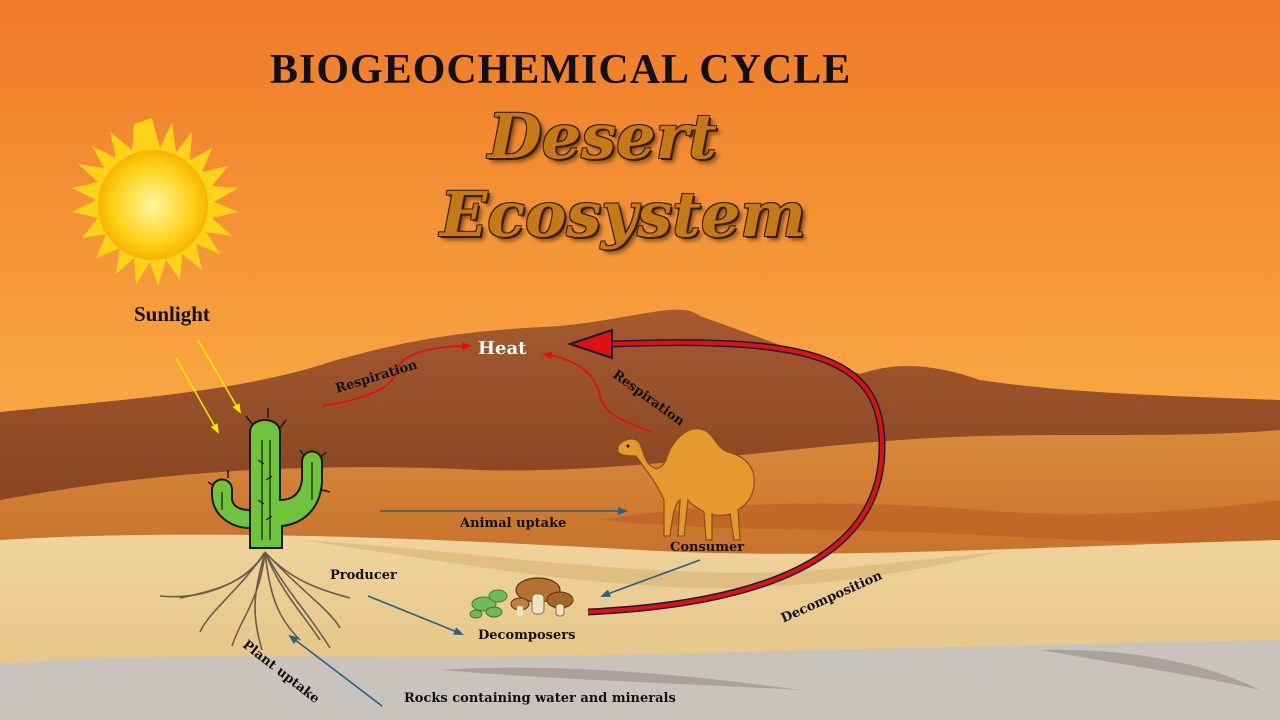  Describe the element at coordinates (363, 575) in the screenshot. I see `producer-label: Producer` at that location.